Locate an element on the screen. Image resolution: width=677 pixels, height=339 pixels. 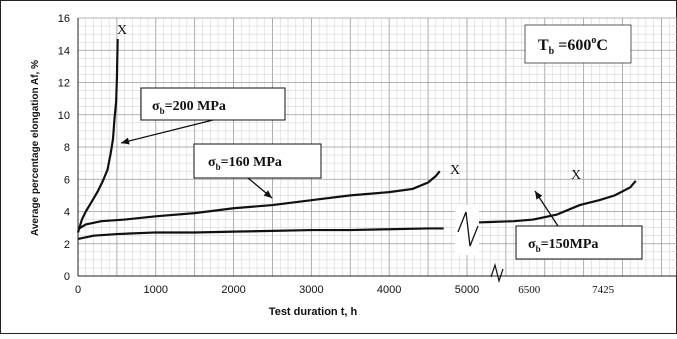
x-tick-label: 3000 is located at coordinates (311, 290).